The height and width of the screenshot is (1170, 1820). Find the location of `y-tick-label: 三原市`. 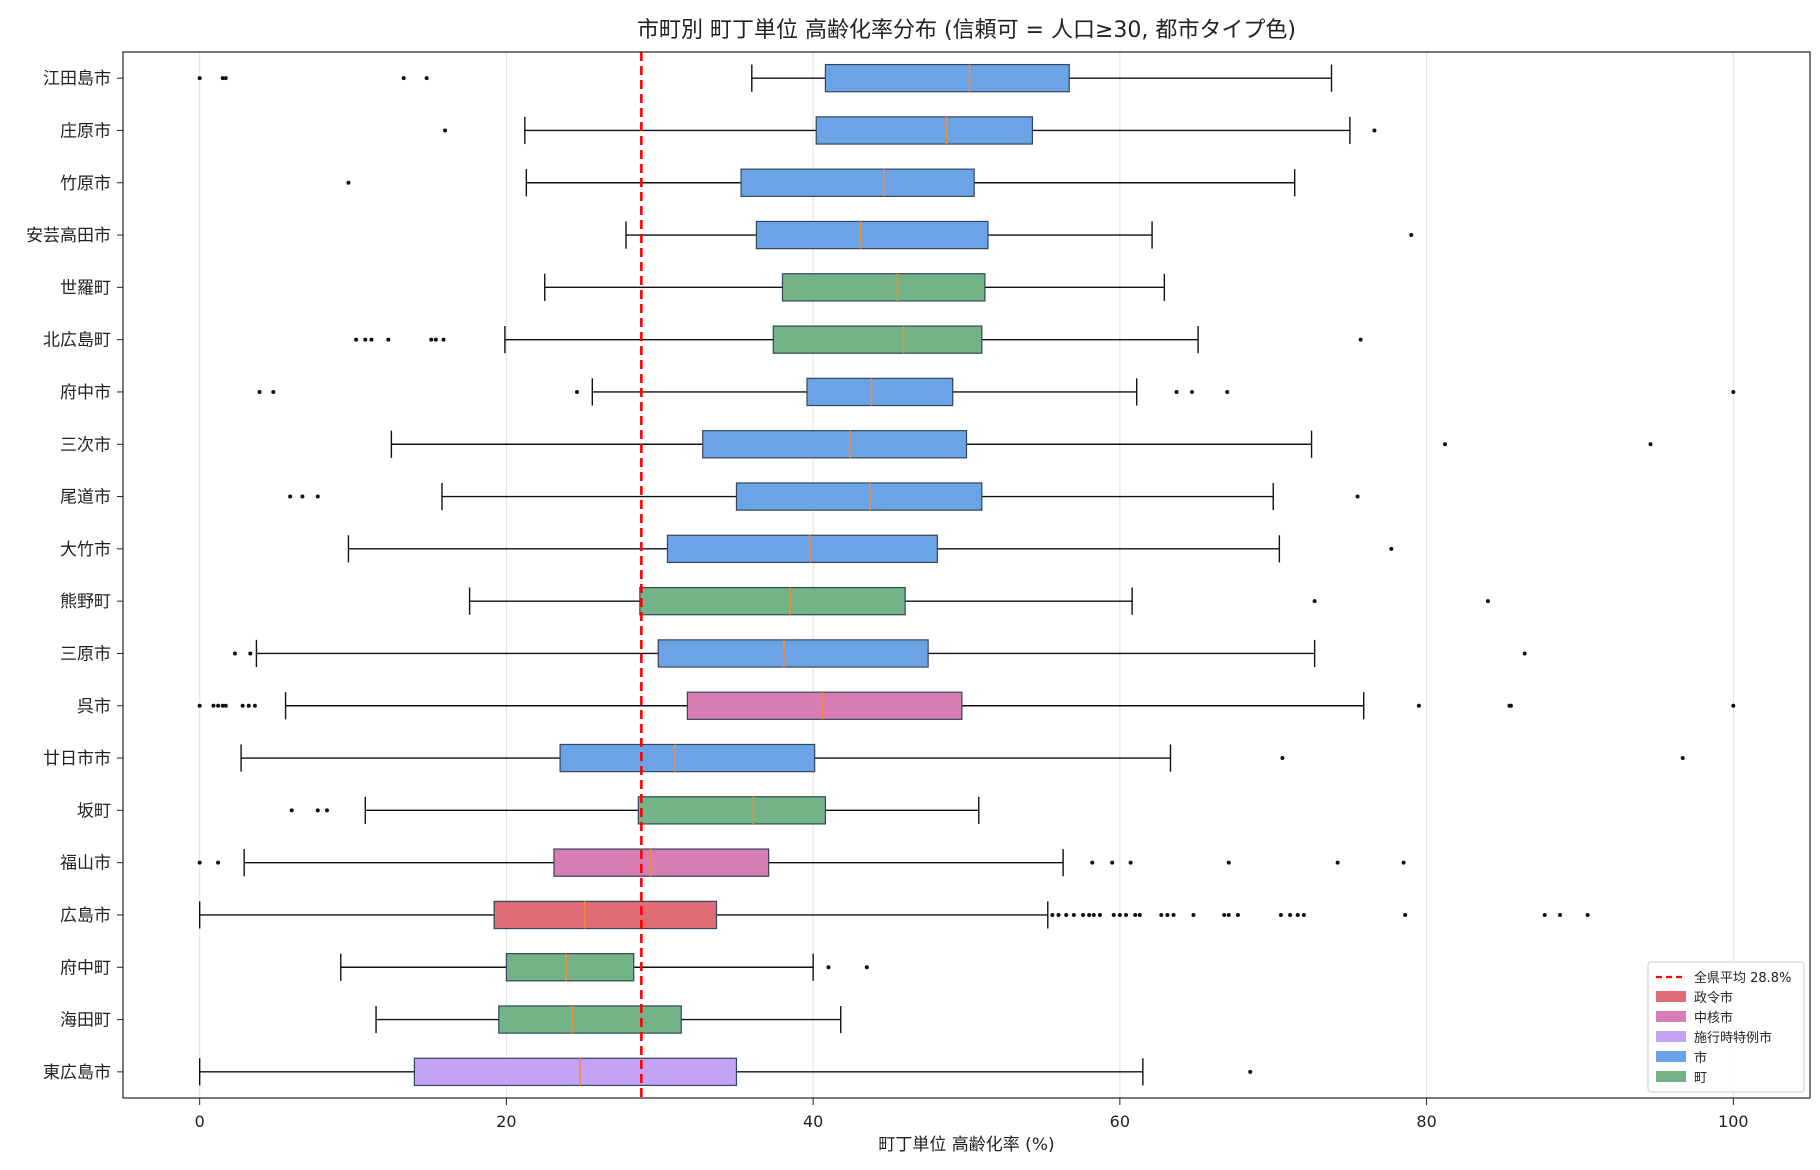

y-tick-label: 三原市 is located at coordinates (85, 654).